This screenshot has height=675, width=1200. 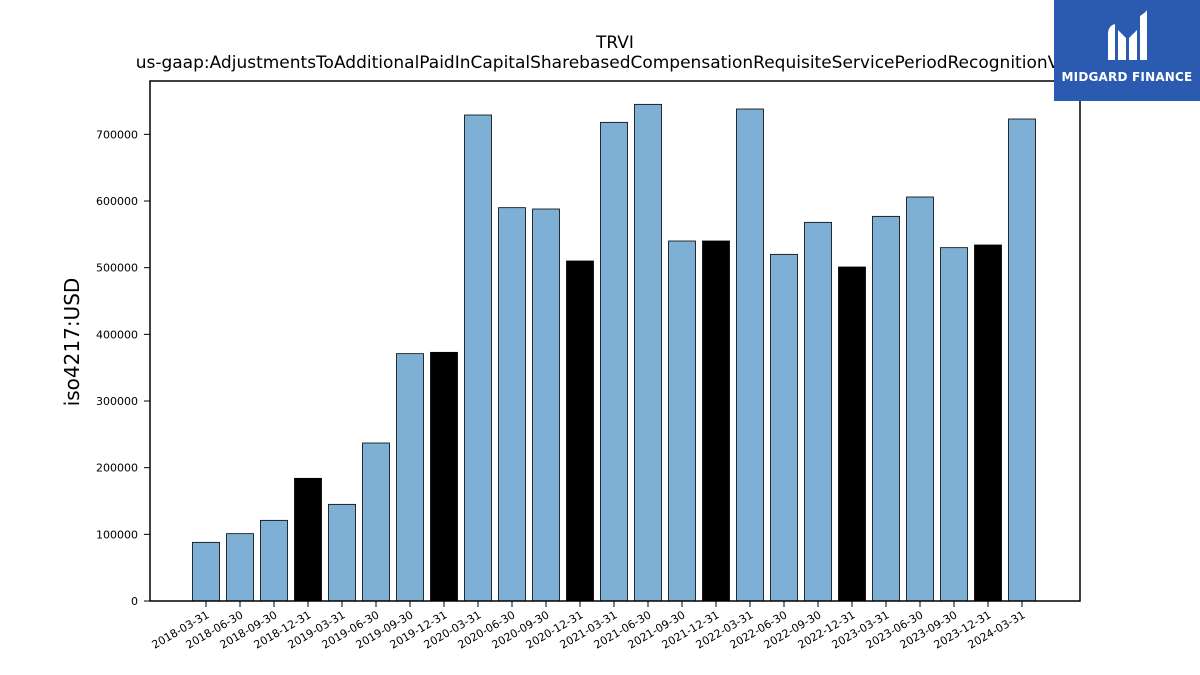 I want to click on y-tick-label: 200000, so click(x=117, y=468).